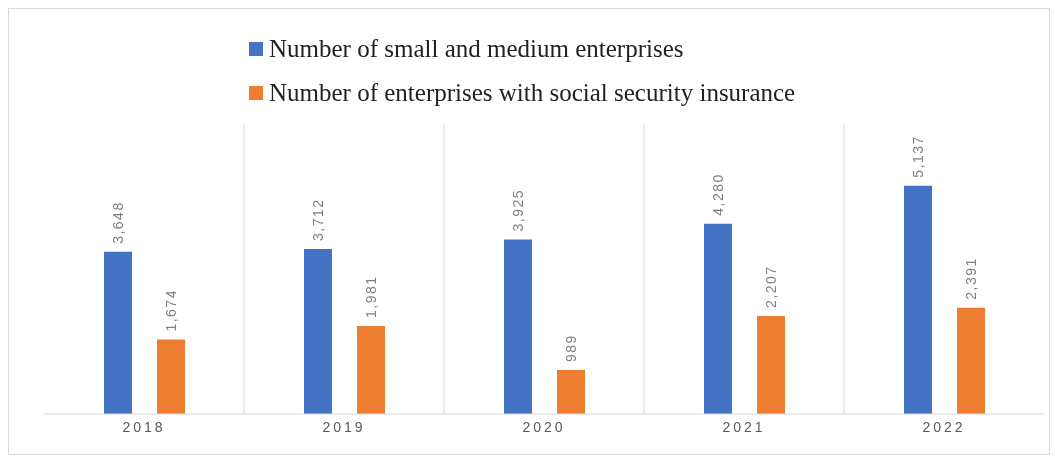 This screenshot has width=1055, height=458. I want to click on x-tick-label: 2021, so click(744, 426).